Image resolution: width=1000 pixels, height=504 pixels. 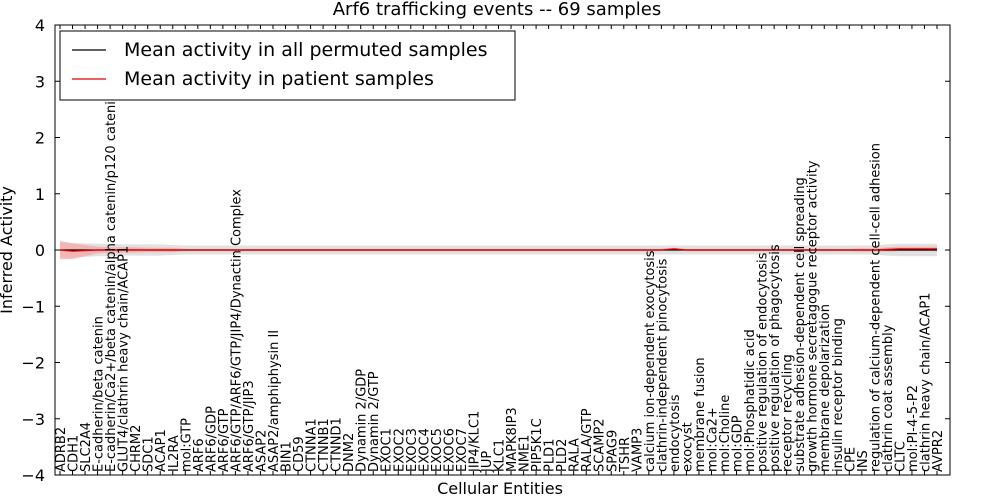 What do you see at coordinates (474, 442) in the screenshot?
I see `category-label: JIP4/KLC1` at bounding box center [474, 442].